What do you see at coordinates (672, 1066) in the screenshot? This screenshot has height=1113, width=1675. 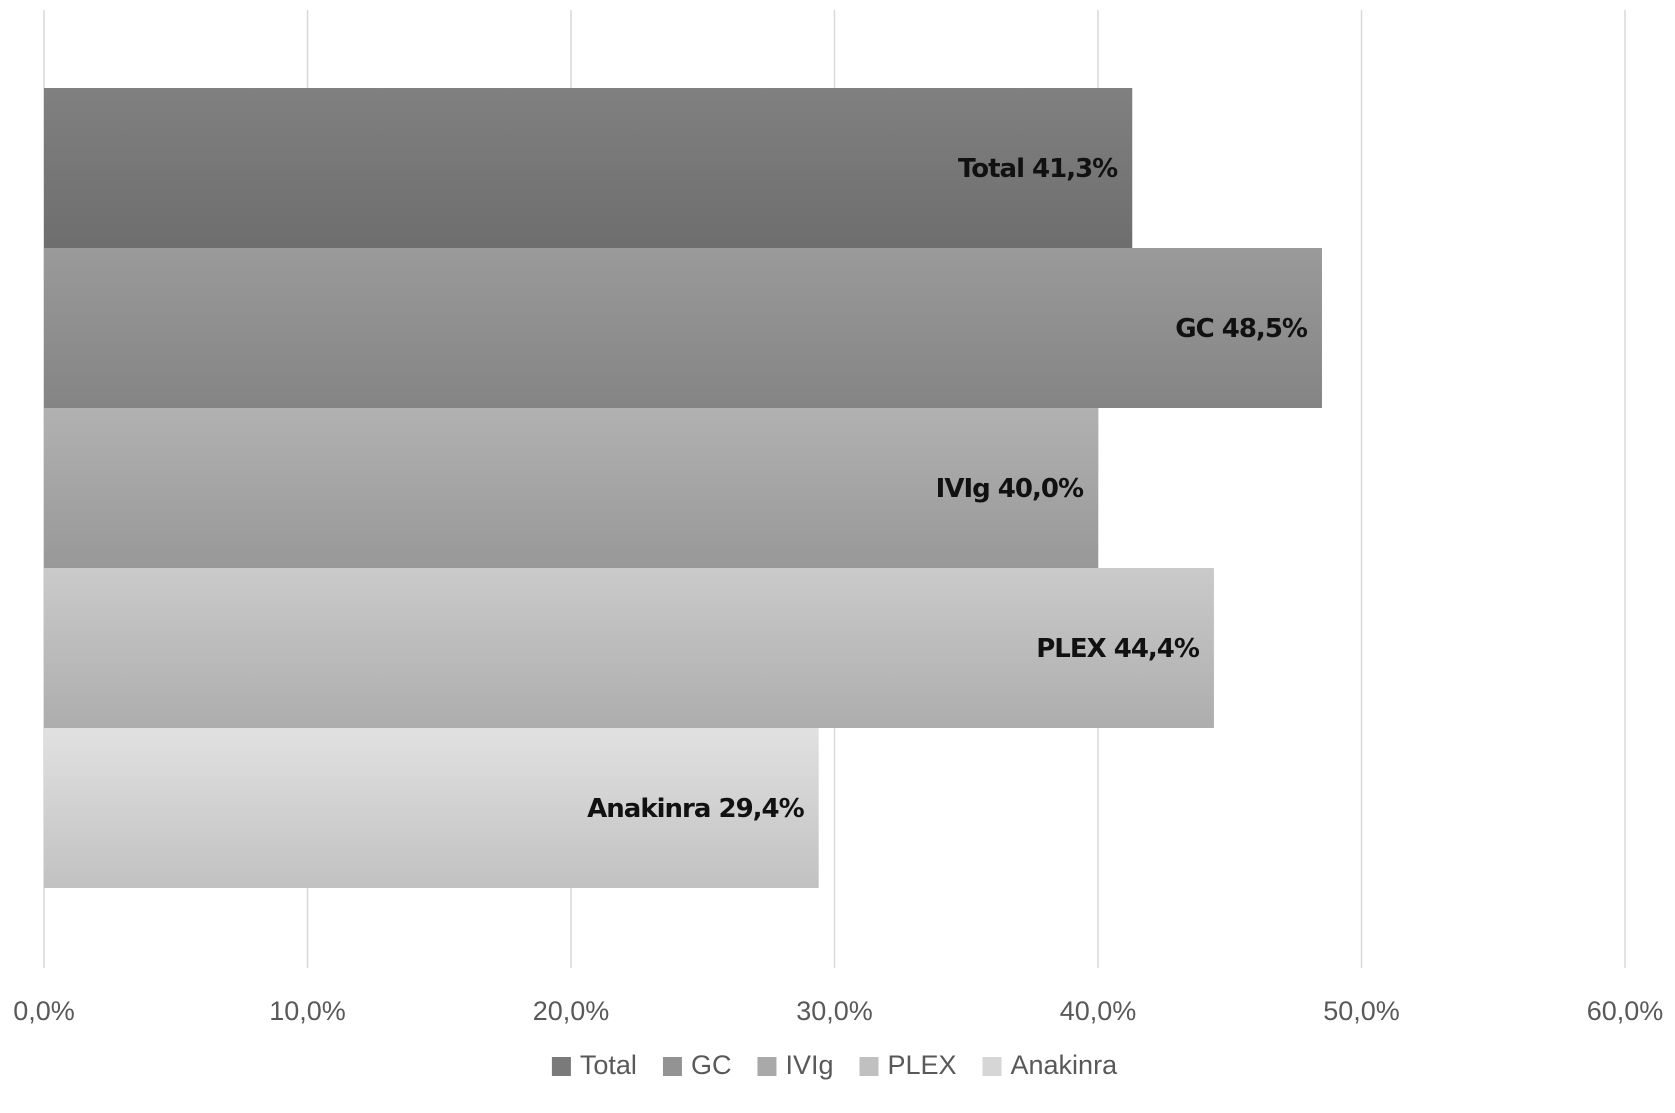 I see `legend-swatch-gc` at bounding box center [672, 1066].